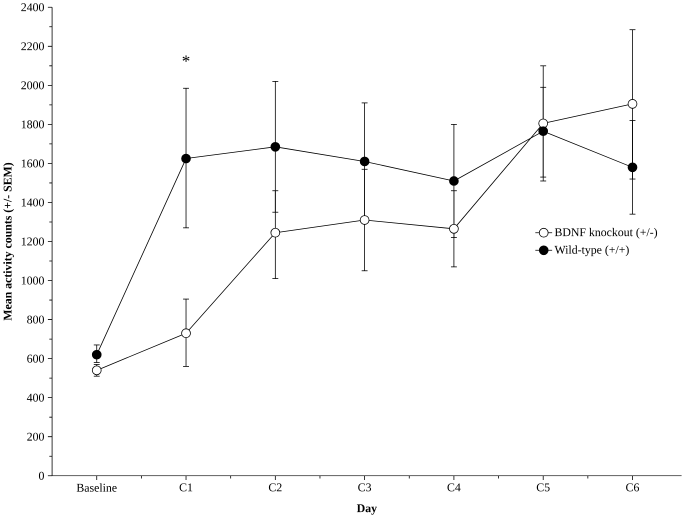  What do you see at coordinates (32, 85) in the screenshot?
I see `y-tick-label: 2000` at bounding box center [32, 85].